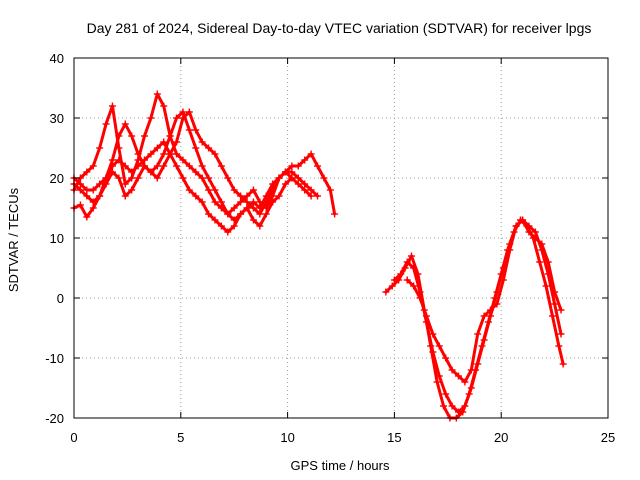 The image size is (640, 480). I want to click on x-tick-label: 0, so click(73, 437).